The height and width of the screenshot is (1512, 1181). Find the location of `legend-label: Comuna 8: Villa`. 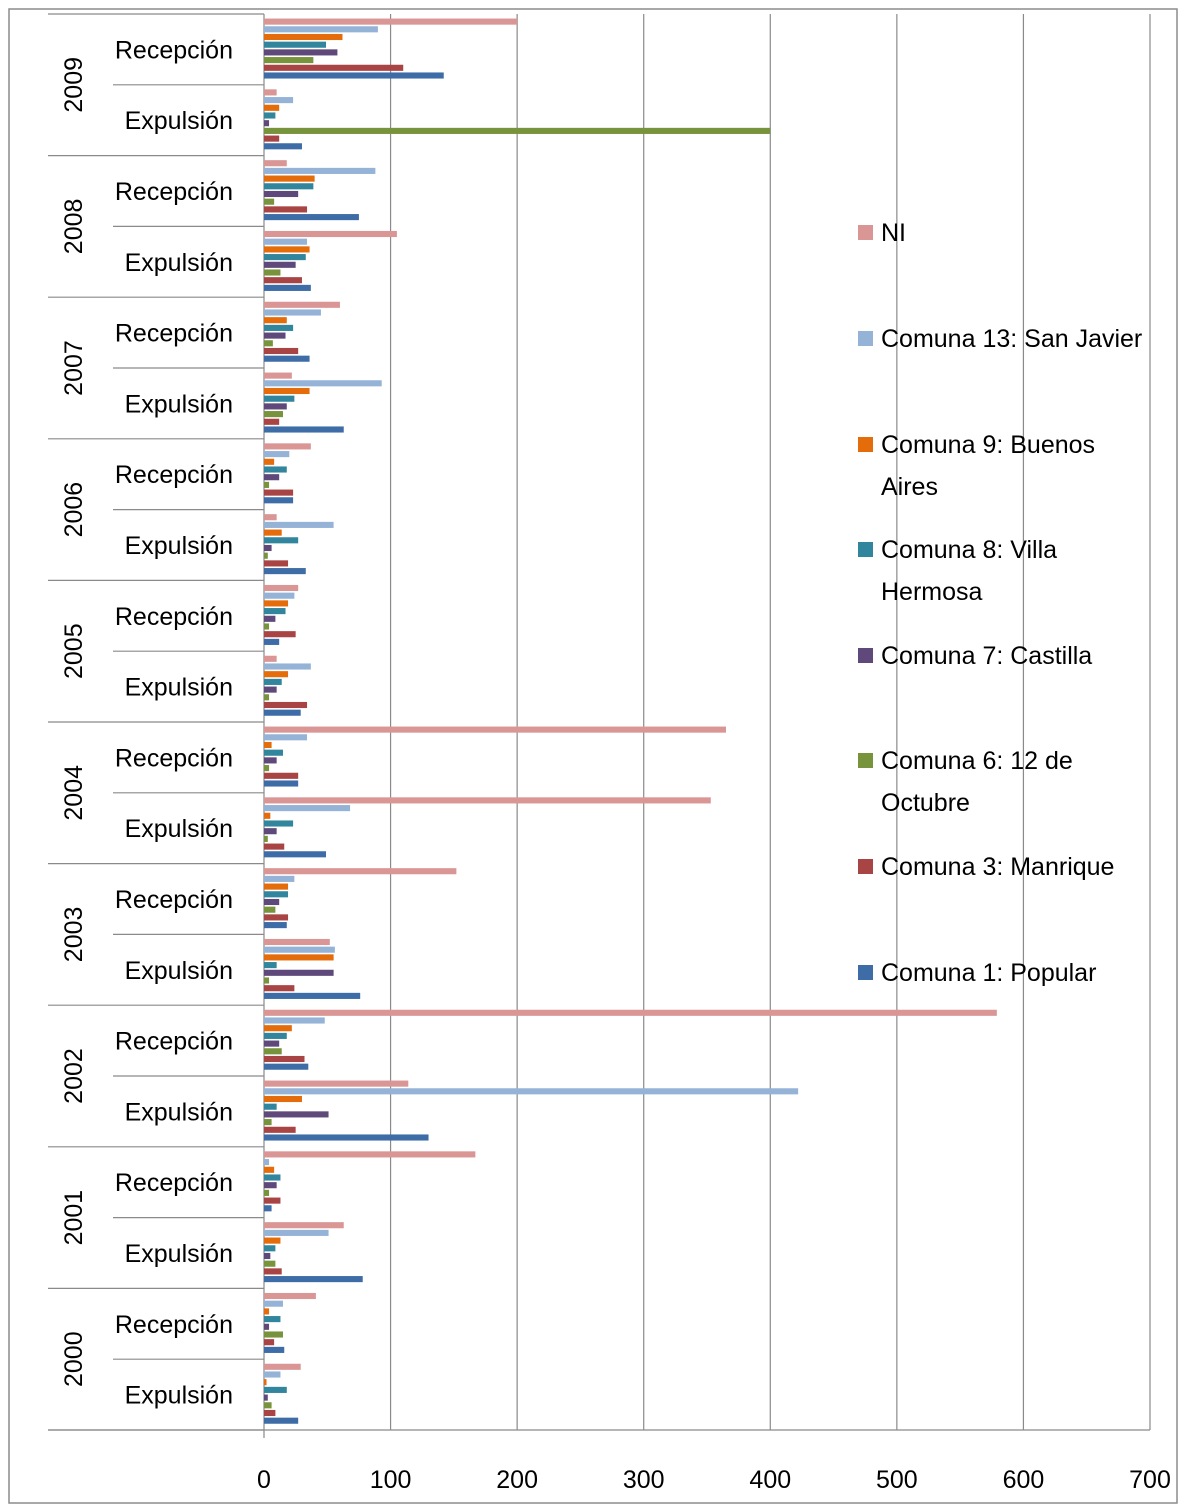

legend-label: Comuna 8: Villa is located at coordinates (969, 550).